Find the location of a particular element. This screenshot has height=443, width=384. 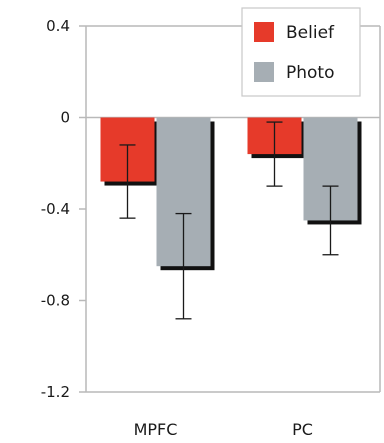

legend-swatch-photo is located at coordinates (264, 72).